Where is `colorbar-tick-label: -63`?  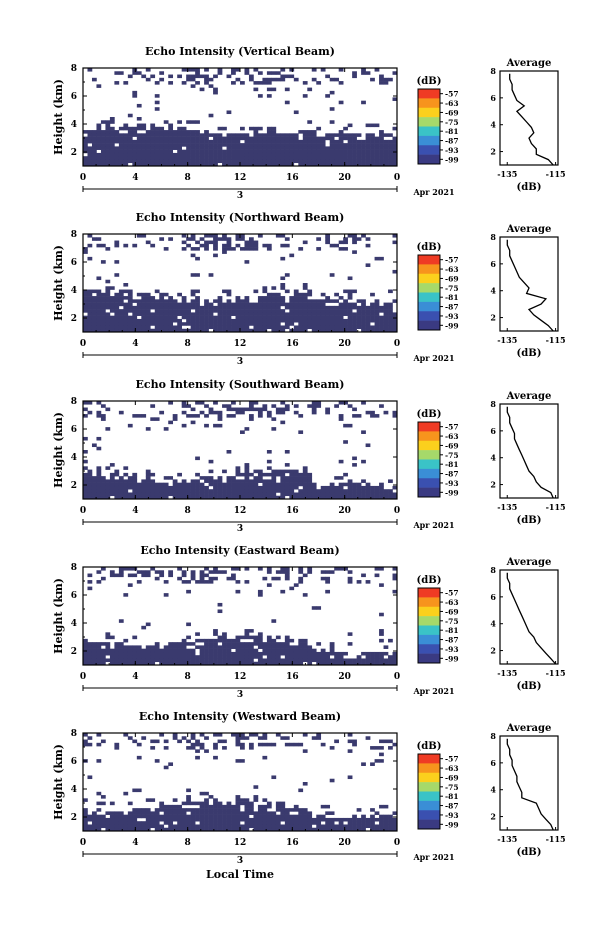
colorbar-tick-label: -63 is located at coordinates (452, 103).